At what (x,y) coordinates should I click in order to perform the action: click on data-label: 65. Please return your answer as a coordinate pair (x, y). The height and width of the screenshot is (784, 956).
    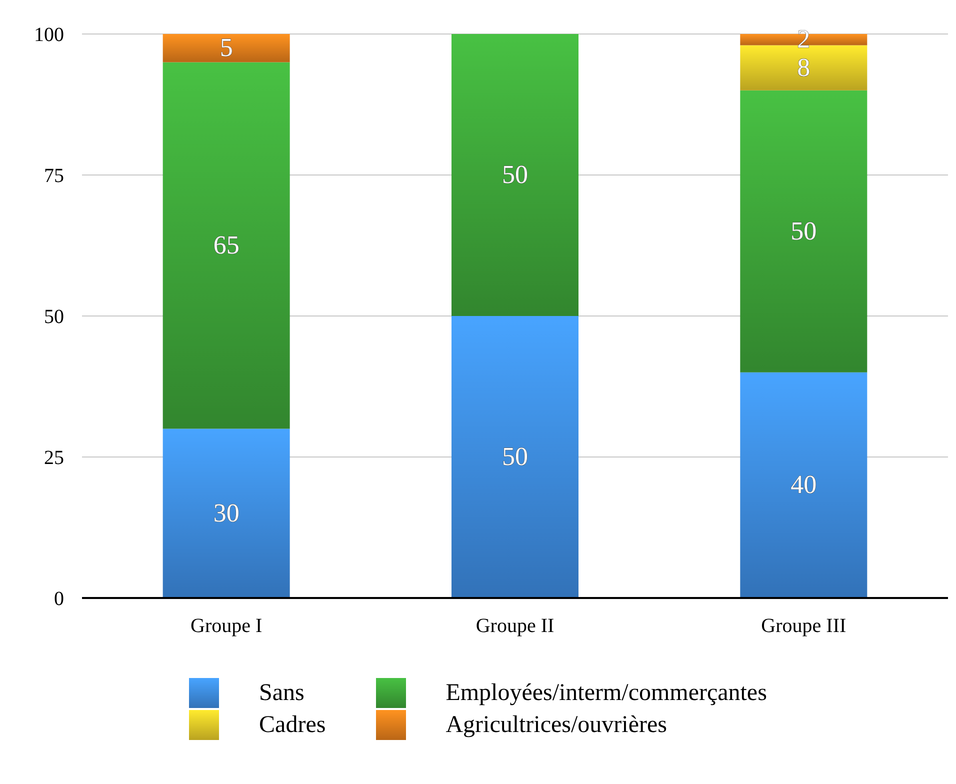
    Looking at the image, I should click on (226, 245).